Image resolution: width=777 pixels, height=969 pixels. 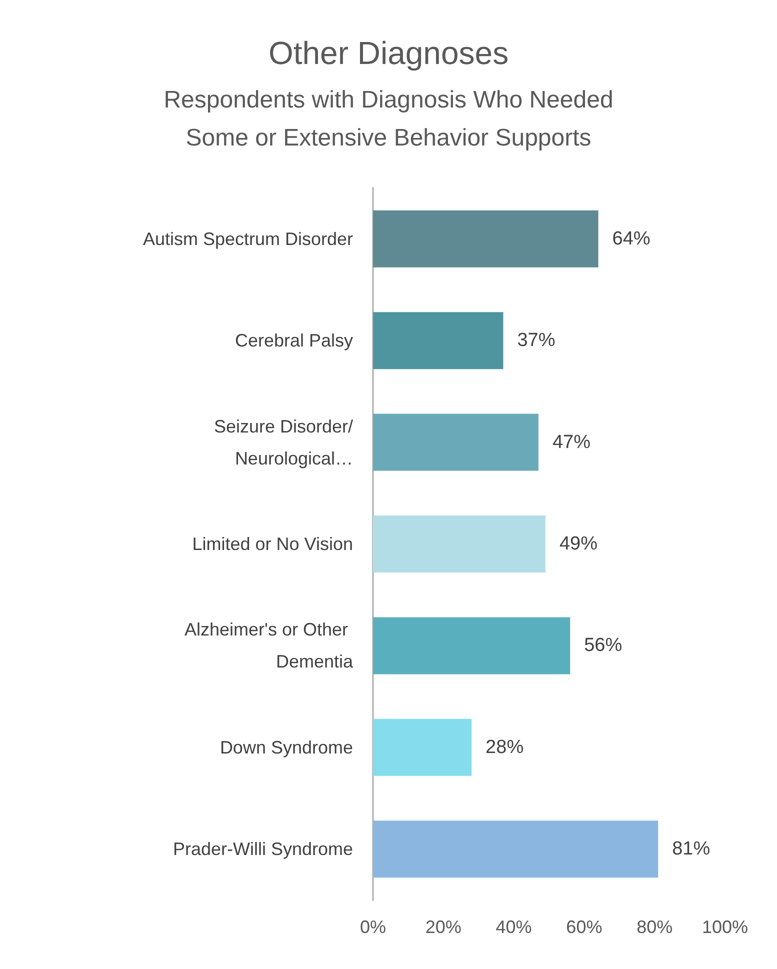 What do you see at coordinates (691, 849) in the screenshot?
I see `data-label: 81%` at bounding box center [691, 849].